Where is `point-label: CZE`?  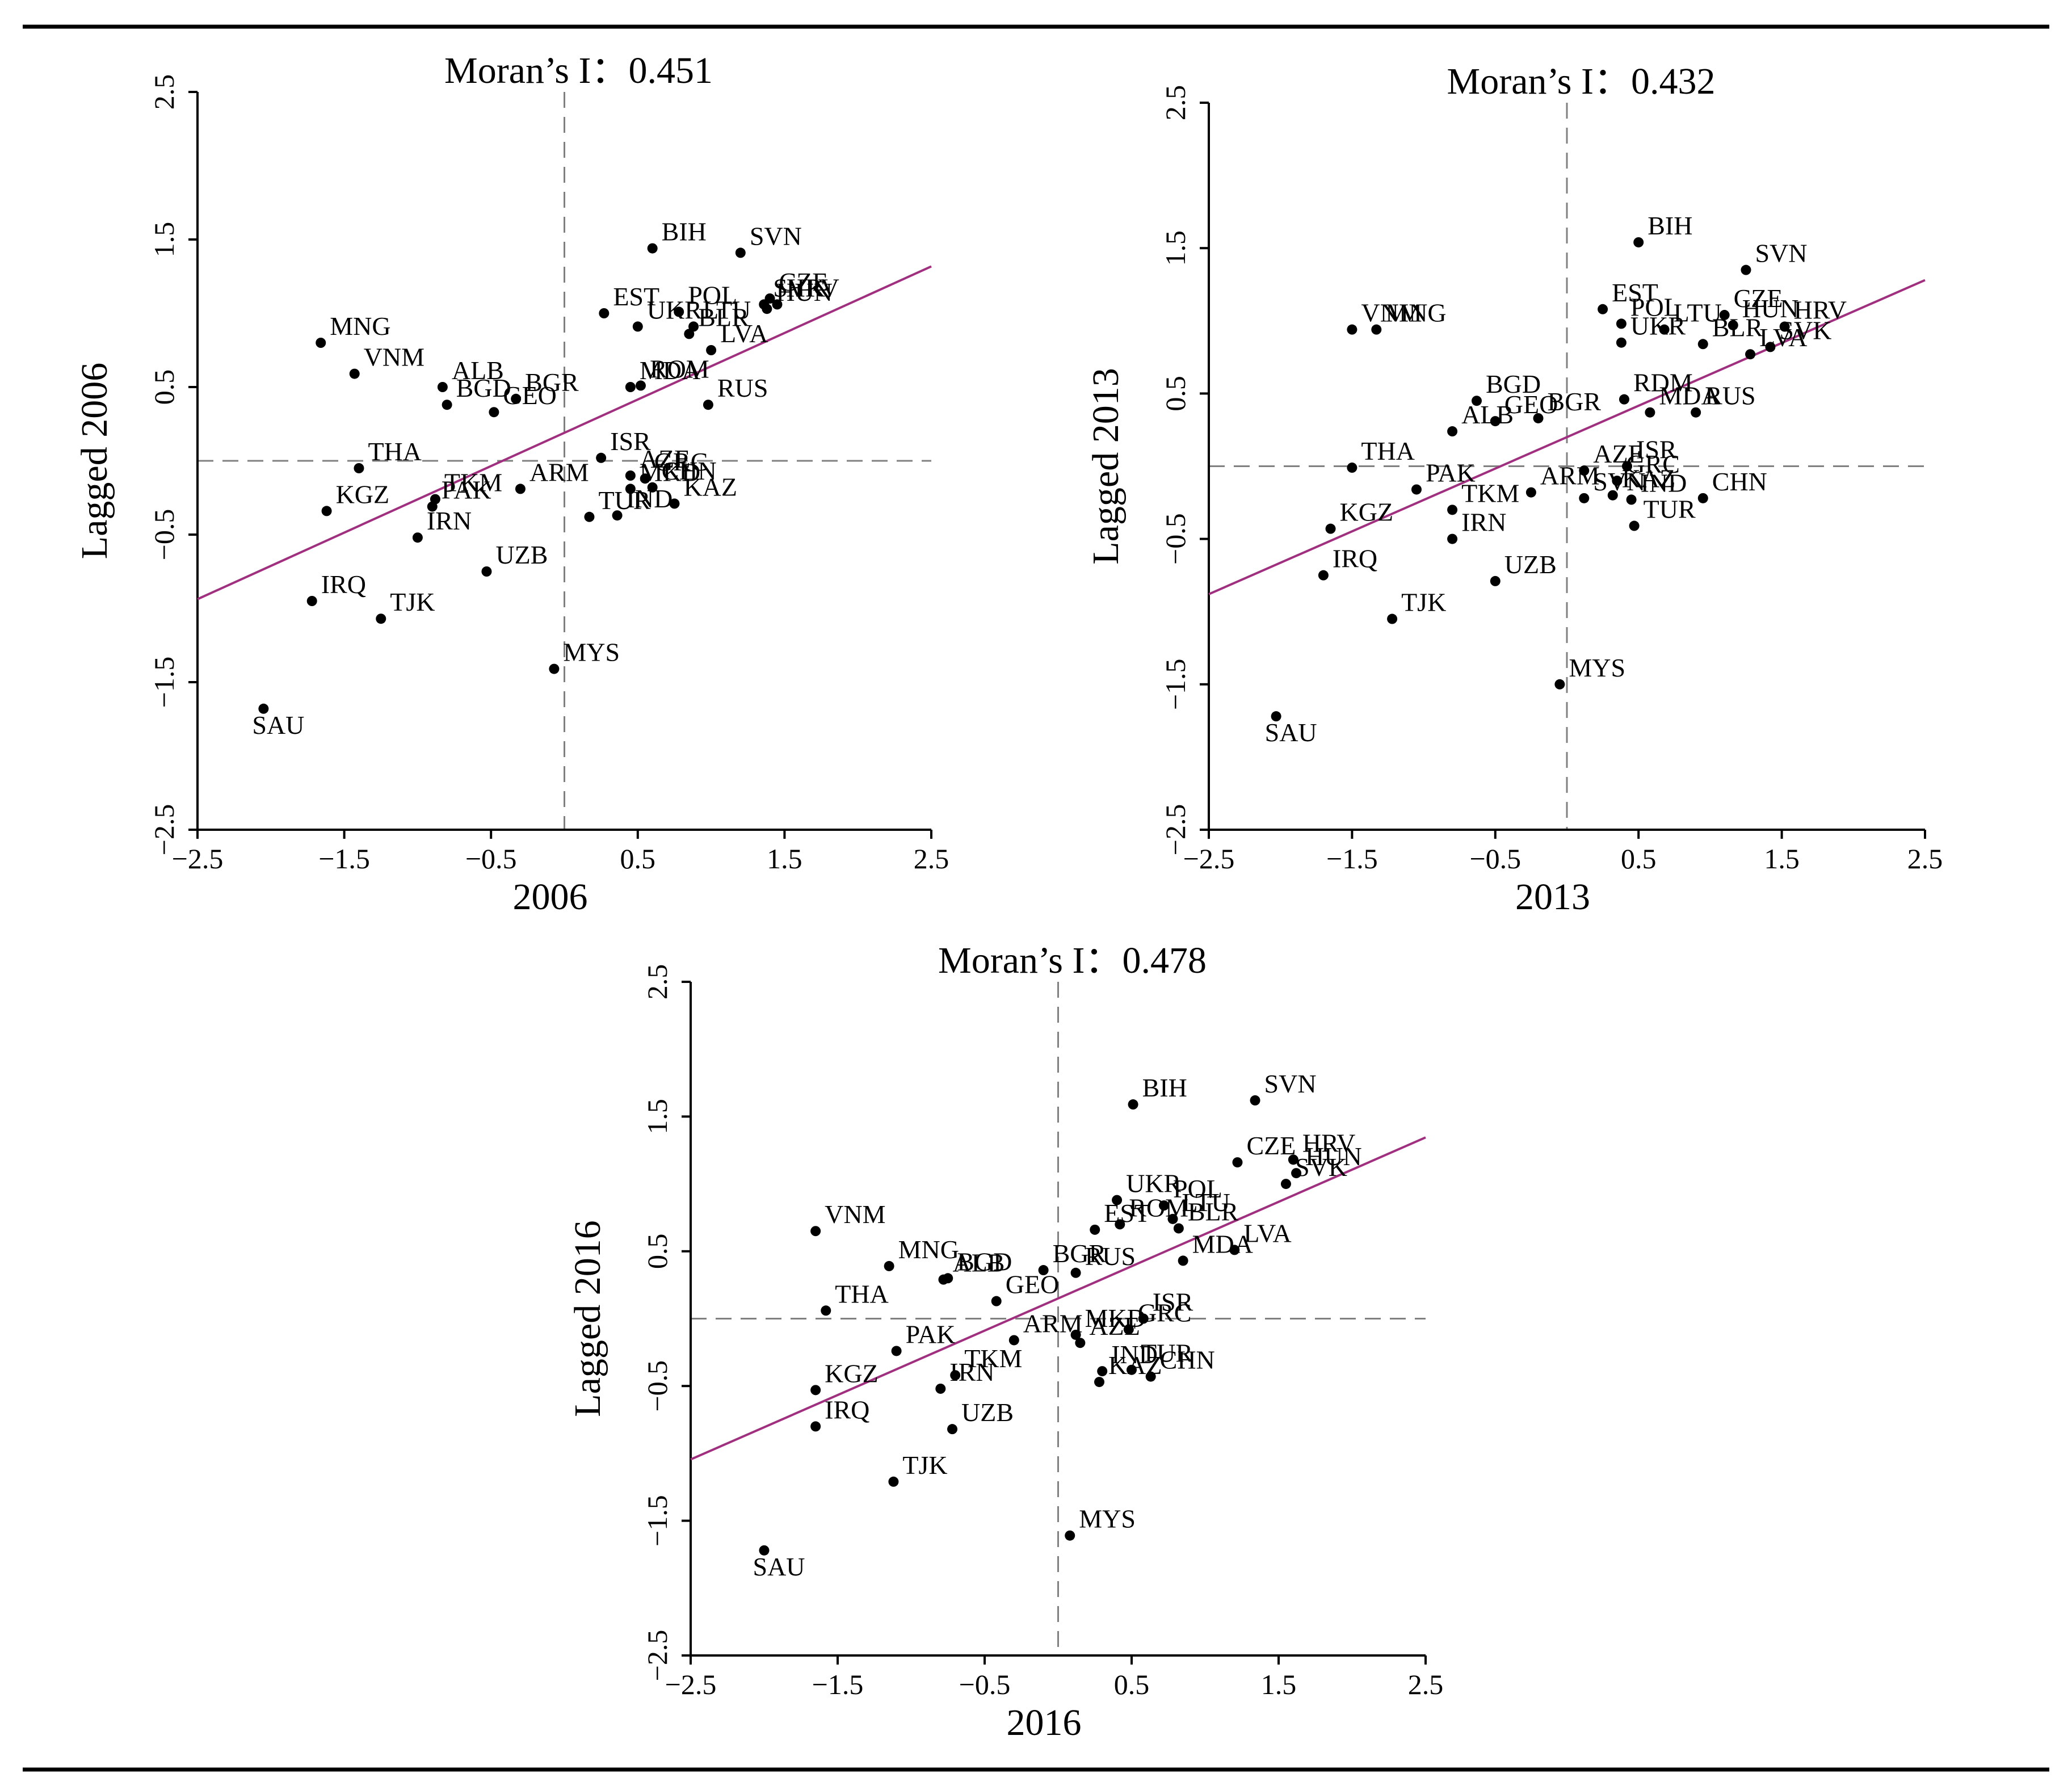
point-label: CZE is located at coordinates (1271, 1145).